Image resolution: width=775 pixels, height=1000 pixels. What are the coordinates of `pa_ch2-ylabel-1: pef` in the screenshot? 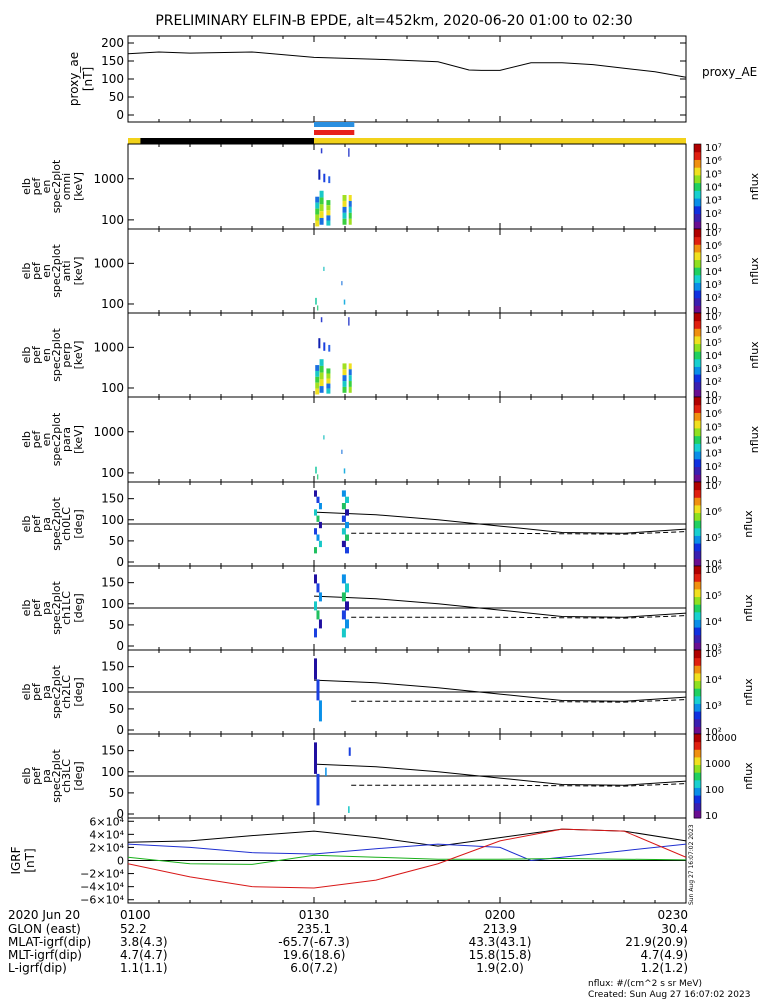 It's located at (36, 691).